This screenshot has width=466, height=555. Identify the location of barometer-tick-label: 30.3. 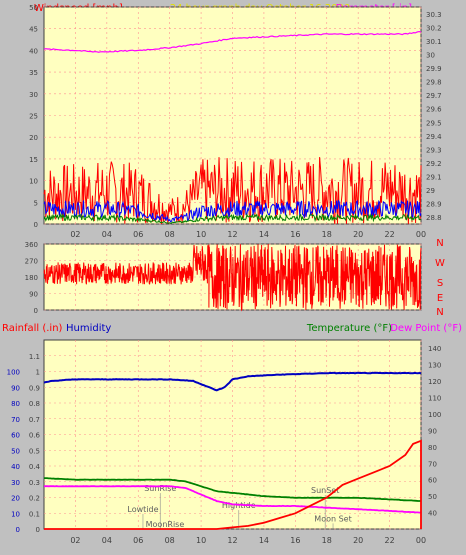
(434, 15).